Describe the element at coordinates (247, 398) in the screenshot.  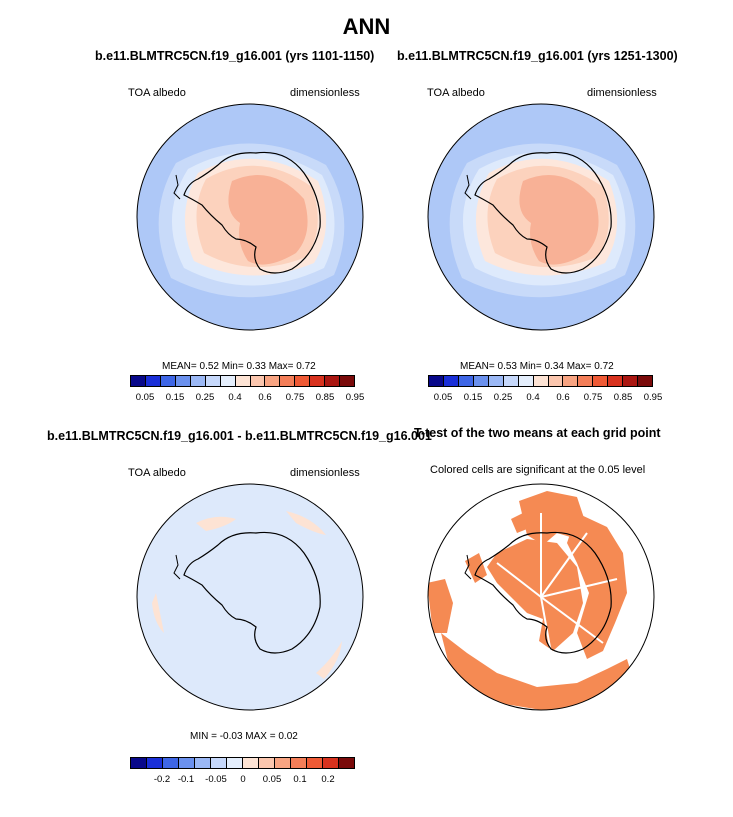
I see `panel1-colorbar-ticks: 0.05 0.15 0.25 0.4 0.6 0.75 0.85 0.95` at that location.